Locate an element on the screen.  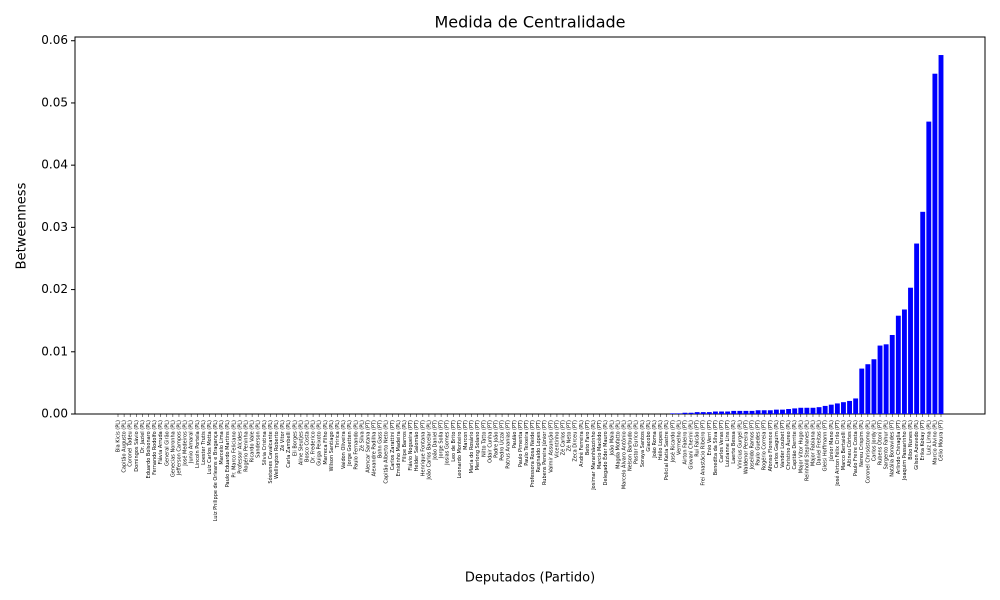
x-tick-label: Bibo Nunes (PL) is located at coordinates (911, 440).